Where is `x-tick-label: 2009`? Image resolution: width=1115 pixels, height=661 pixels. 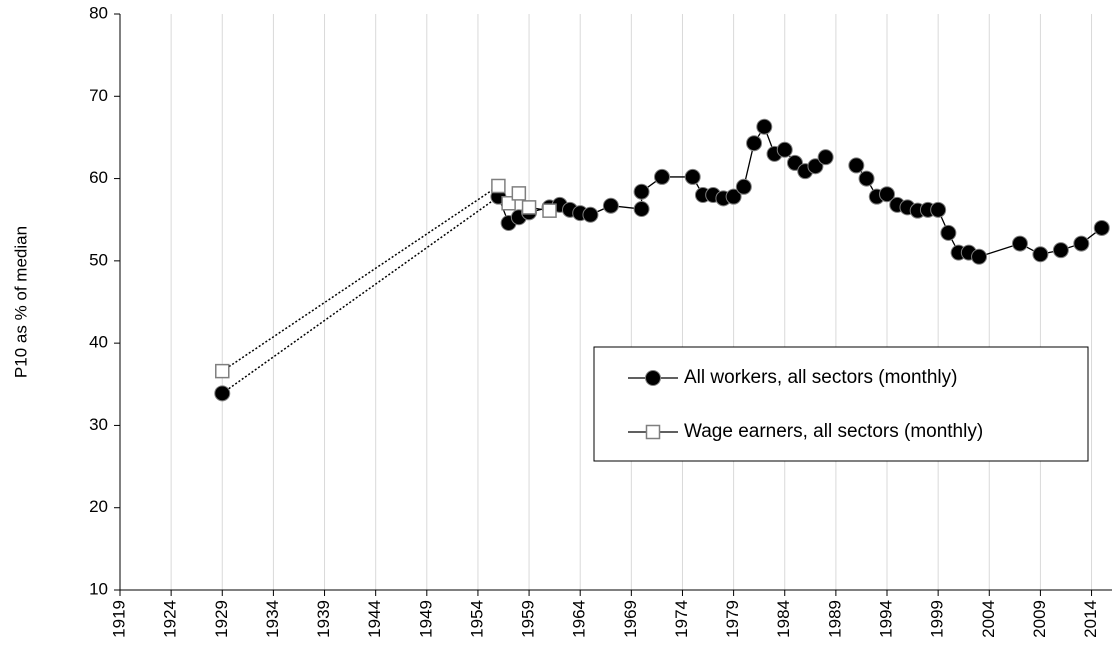
x-tick-label: 2009 is located at coordinates (1039, 619).